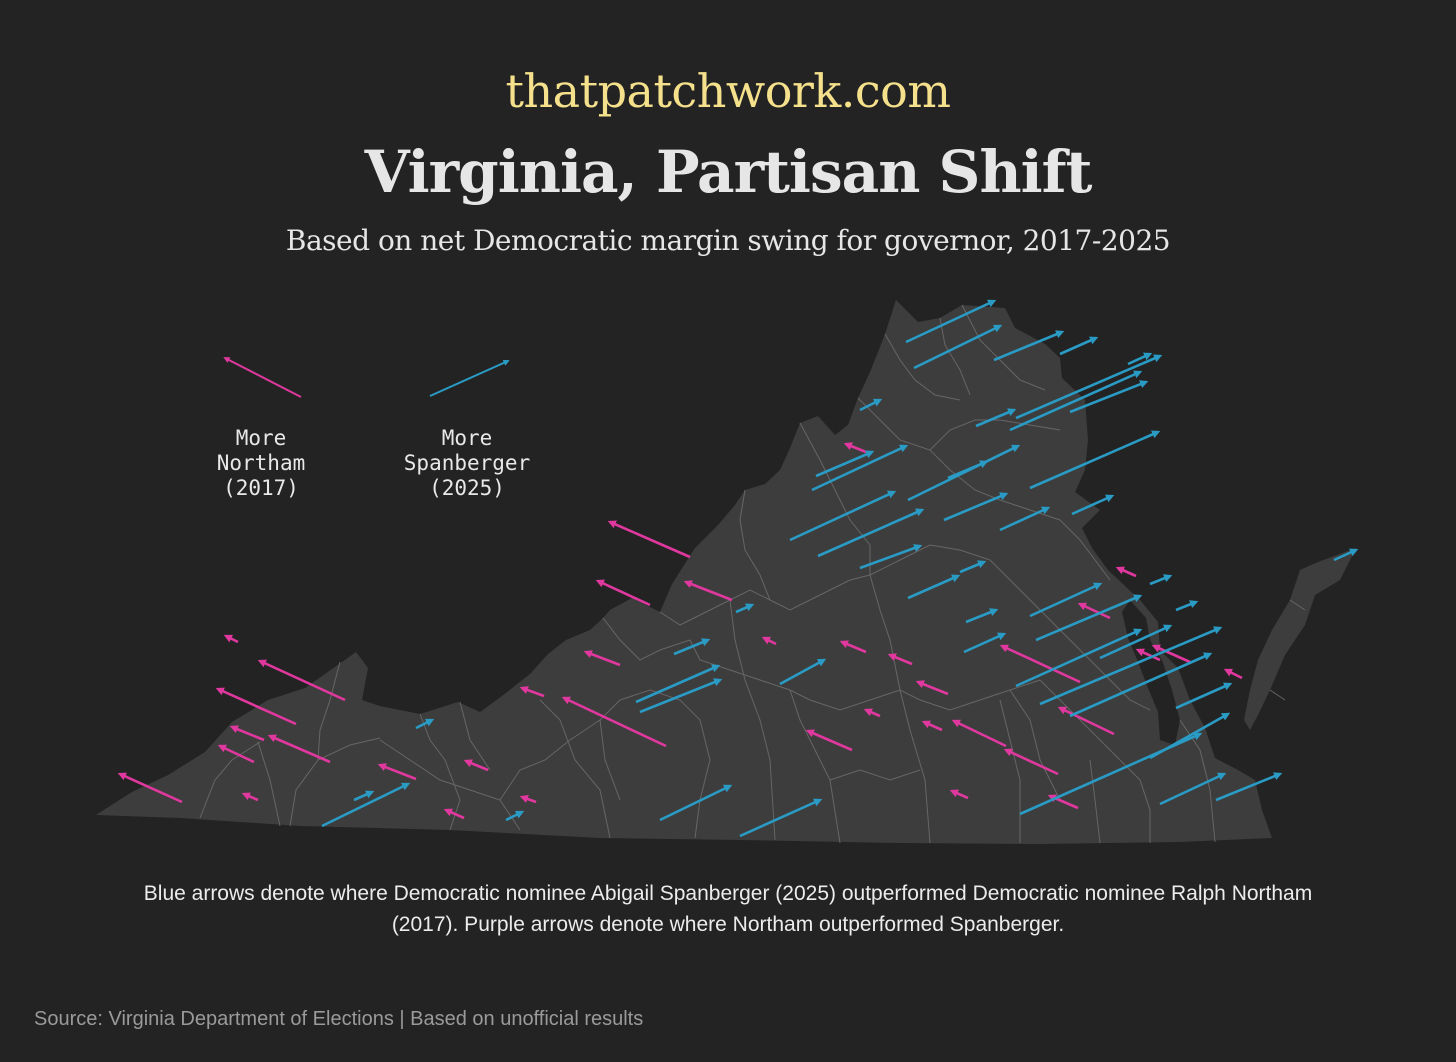 This screenshot has width=1456, height=1062. I want to click on legend-northam-line1: More, so click(261, 438).